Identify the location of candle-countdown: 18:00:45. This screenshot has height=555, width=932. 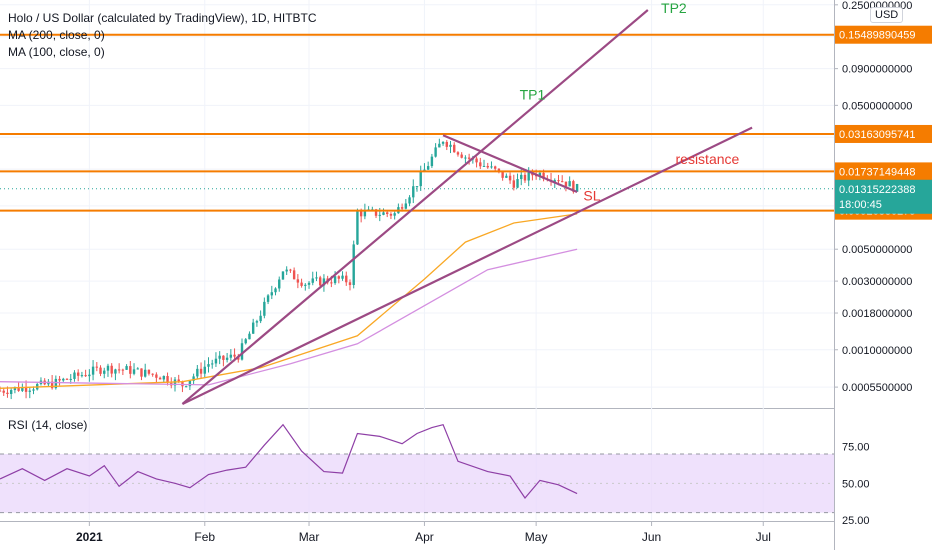
(860, 205).